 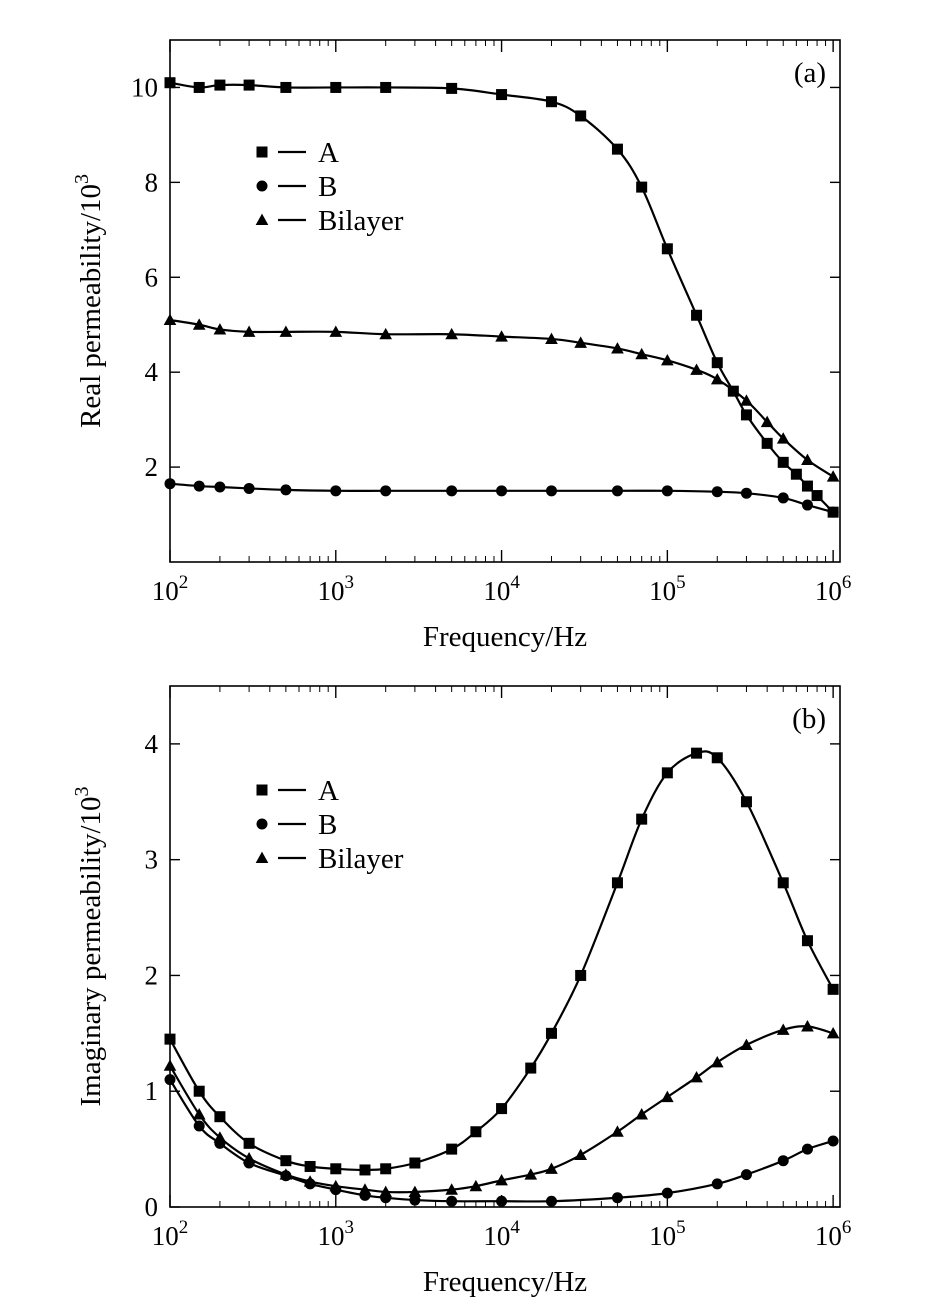 What do you see at coordinates (152, 467) in the screenshot?
I see `y-tick-label: 2` at bounding box center [152, 467].